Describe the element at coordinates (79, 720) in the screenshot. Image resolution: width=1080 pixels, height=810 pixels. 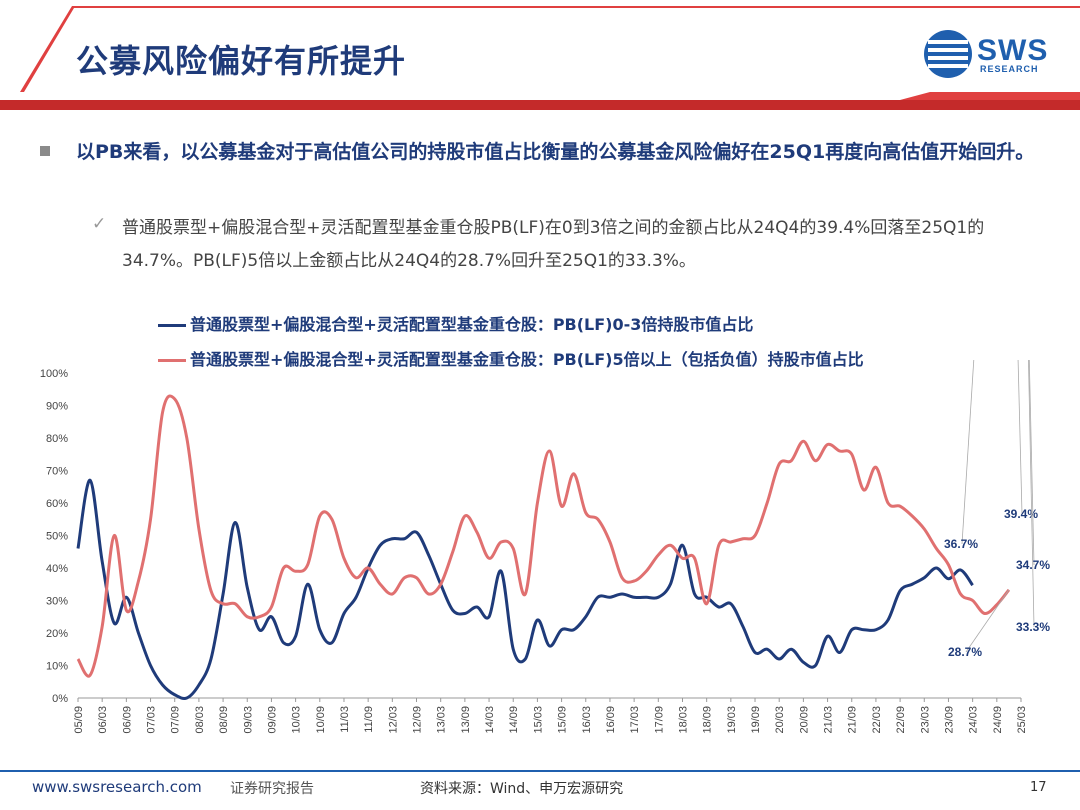
I see `x-tick-label: 05/09` at that location.